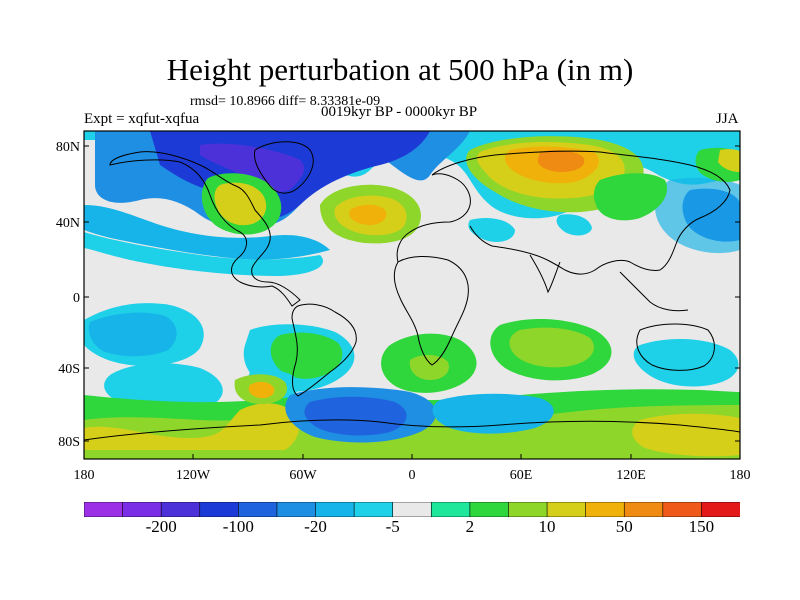 This screenshot has height=600, width=800. What do you see at coordinates (701, 526) in the screenshot?
I see `colorbar-label: 150` at bounding box center [701, 526].